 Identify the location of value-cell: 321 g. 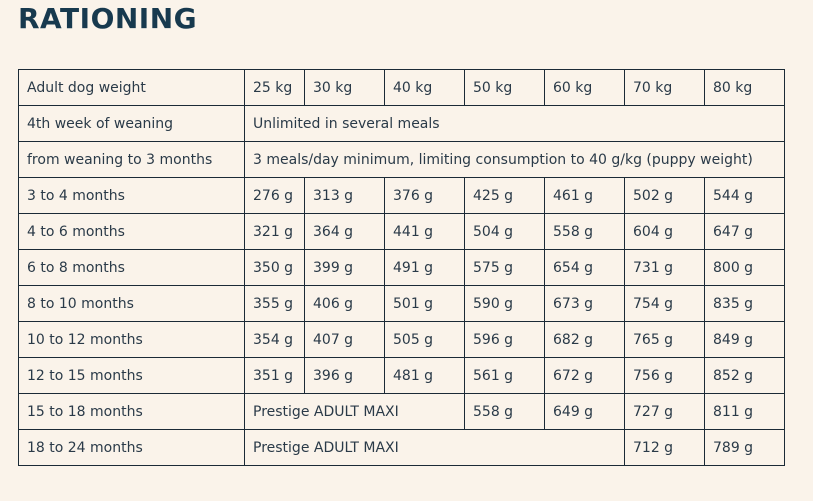
(274, 231).